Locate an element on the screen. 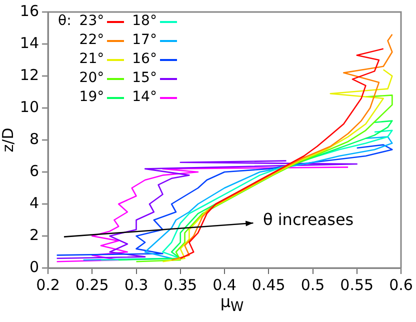  y-tick-label: 14 is located at coordinates (29, 43).